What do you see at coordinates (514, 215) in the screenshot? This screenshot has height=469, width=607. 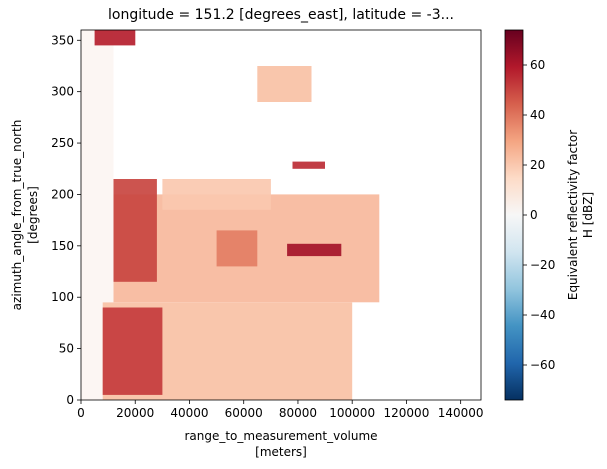 I see `colorbar-gradient` at bounding box center [514, 215].